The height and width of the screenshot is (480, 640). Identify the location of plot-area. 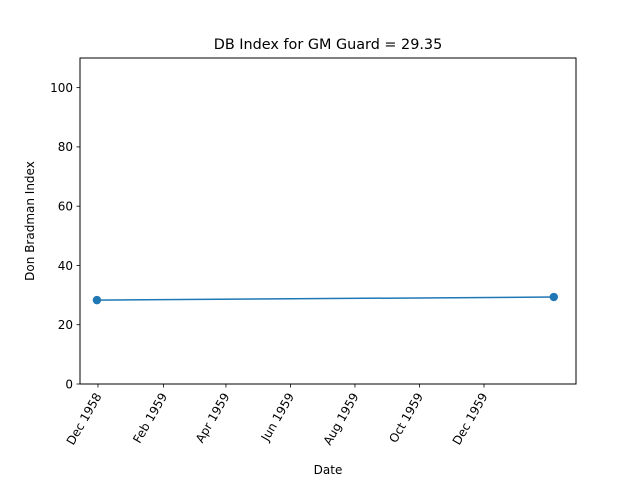
(325, 298).